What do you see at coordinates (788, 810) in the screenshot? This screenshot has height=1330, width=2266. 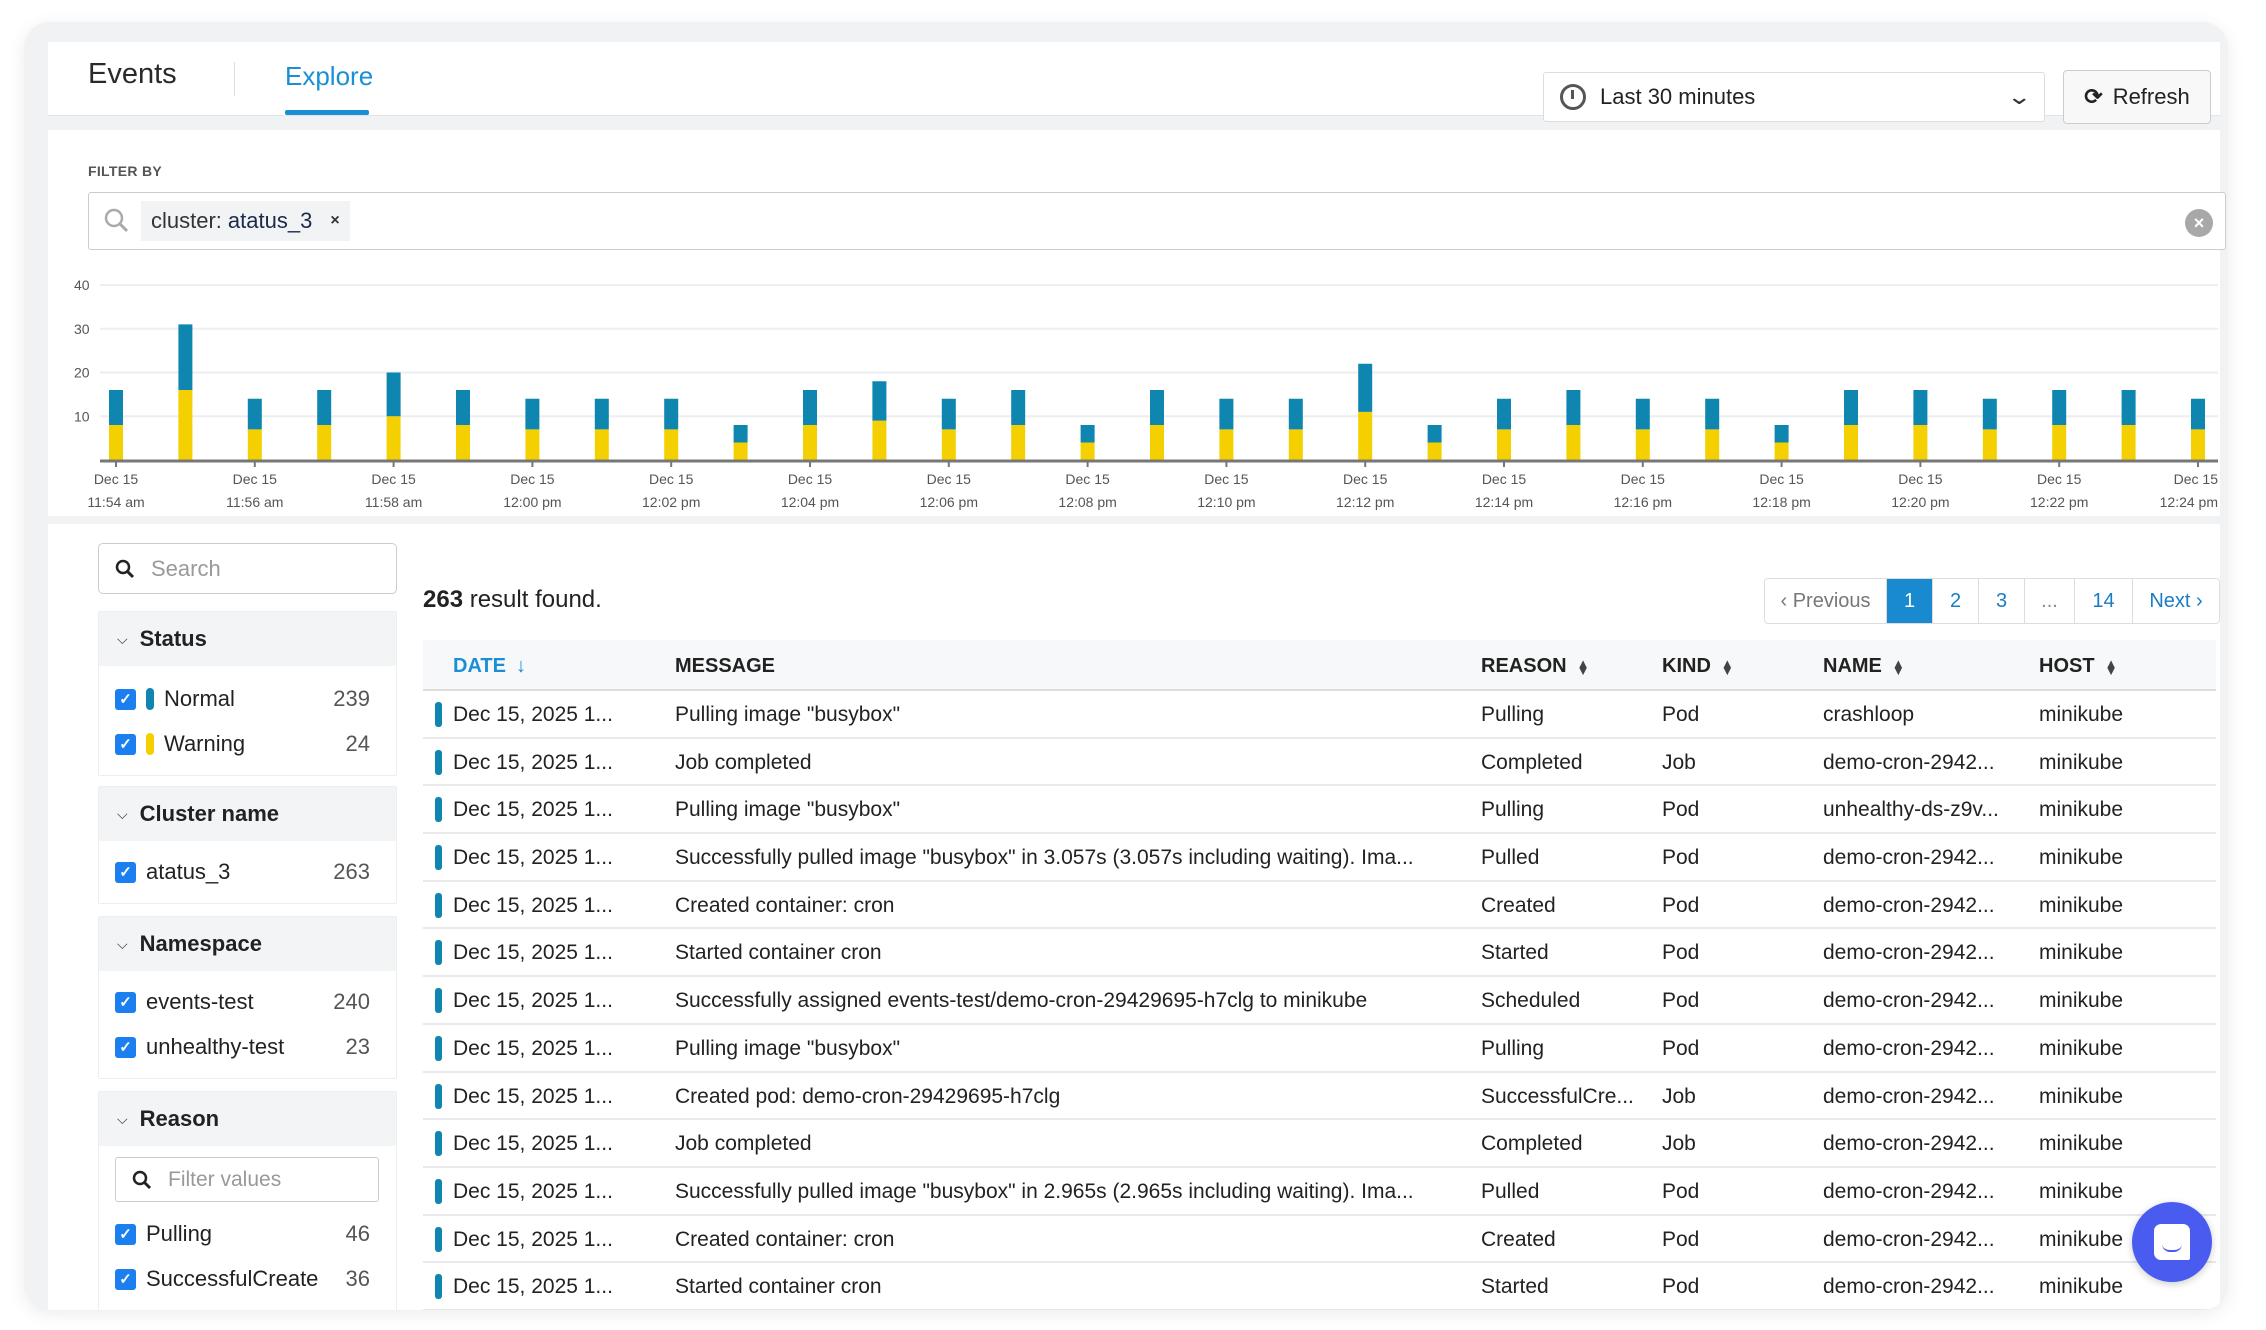 I see `cell-message: Pulling image "busybox"` at bounding box center [788, 810].